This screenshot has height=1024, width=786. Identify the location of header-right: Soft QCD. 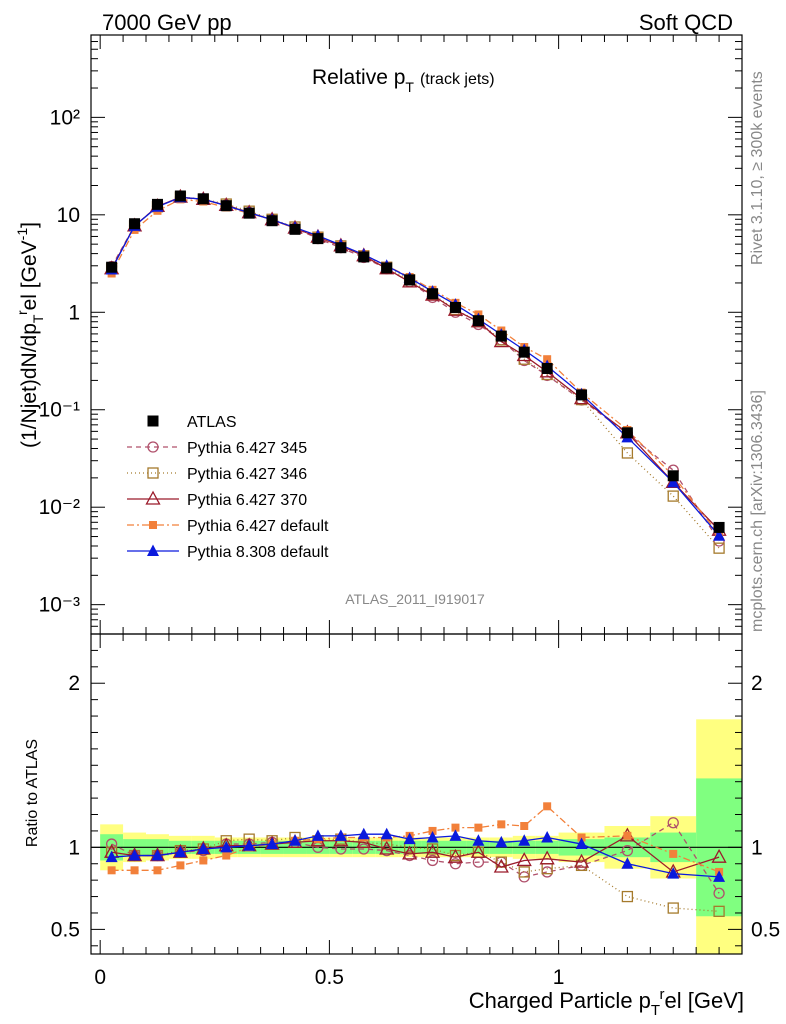
(686, 22).